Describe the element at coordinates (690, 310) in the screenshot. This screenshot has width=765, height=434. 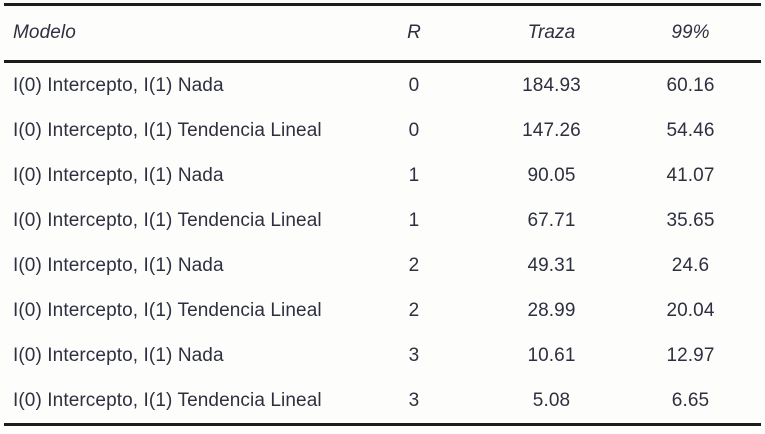
I see `cell-99pct: 20.04` at that location.